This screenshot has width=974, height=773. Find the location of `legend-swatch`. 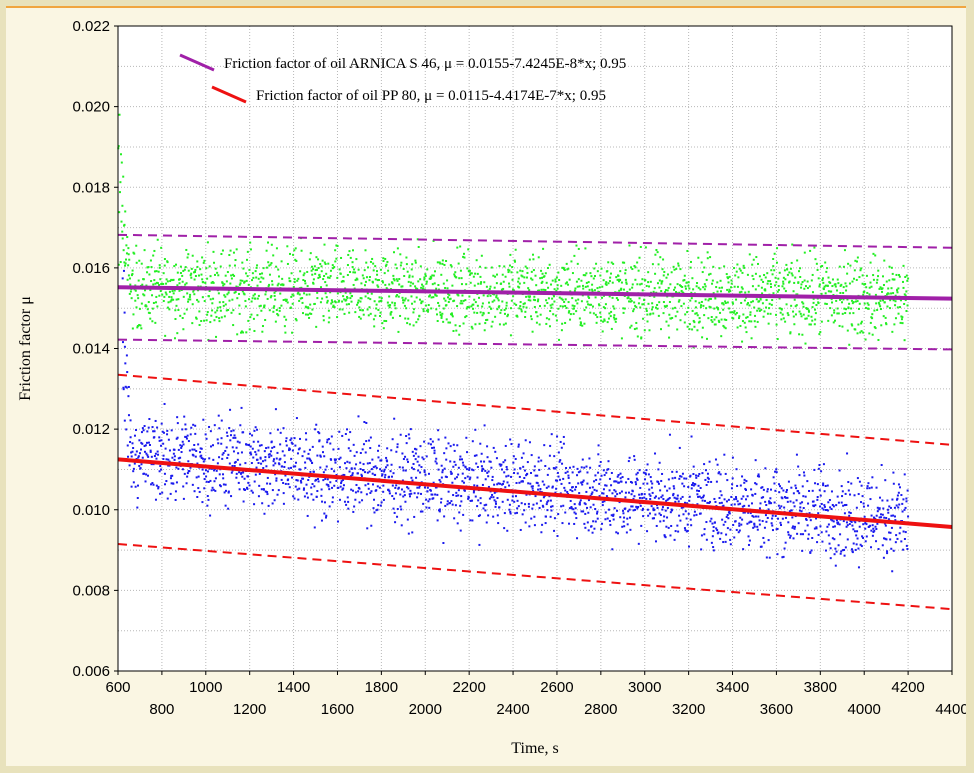

legend-swatch is located at coordinates (229, 94).